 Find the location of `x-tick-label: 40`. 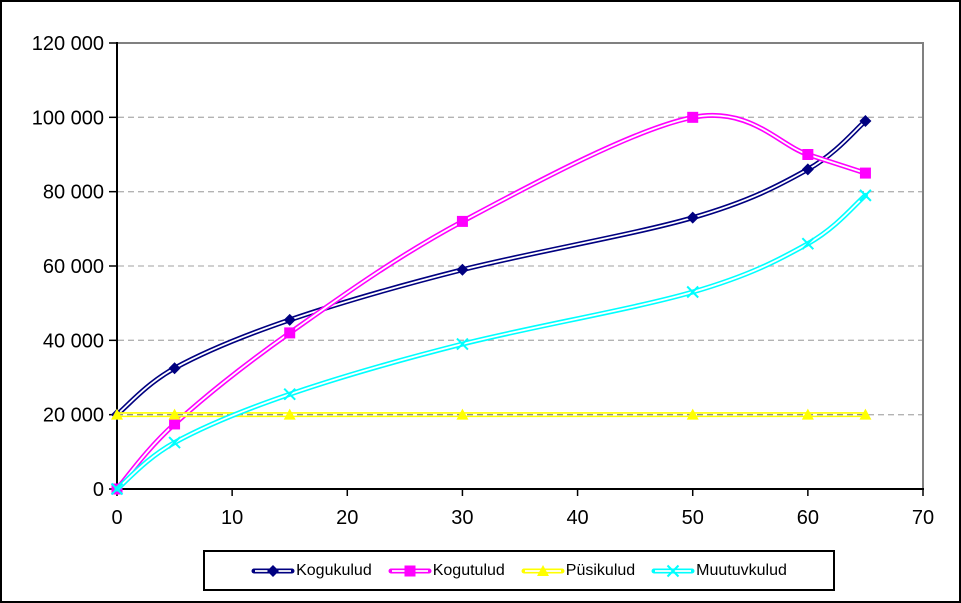

x-tick-label: 40 is located at coordinates (577, 518).